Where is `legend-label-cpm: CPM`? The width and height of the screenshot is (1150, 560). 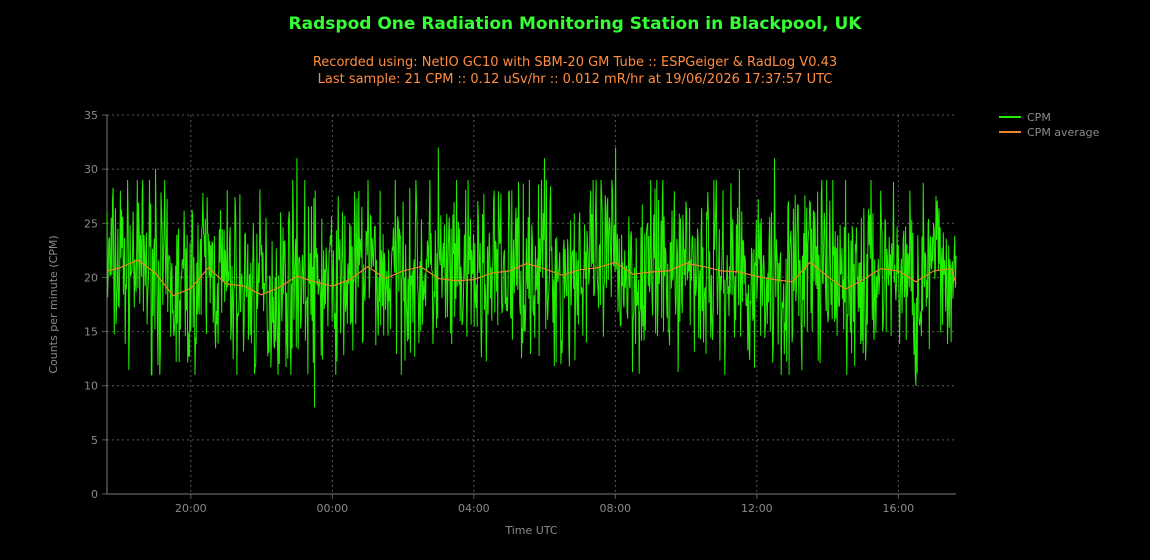
legend-label-cpm: CPM is located at coordinates (1039, 117).